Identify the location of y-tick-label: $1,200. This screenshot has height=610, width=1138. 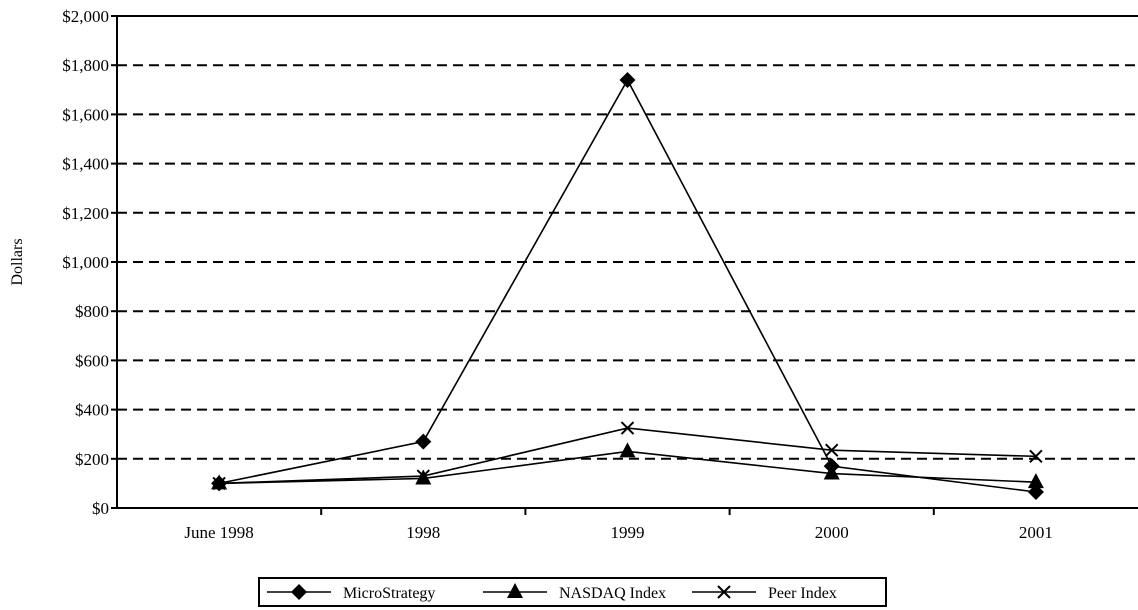
(85, 213).